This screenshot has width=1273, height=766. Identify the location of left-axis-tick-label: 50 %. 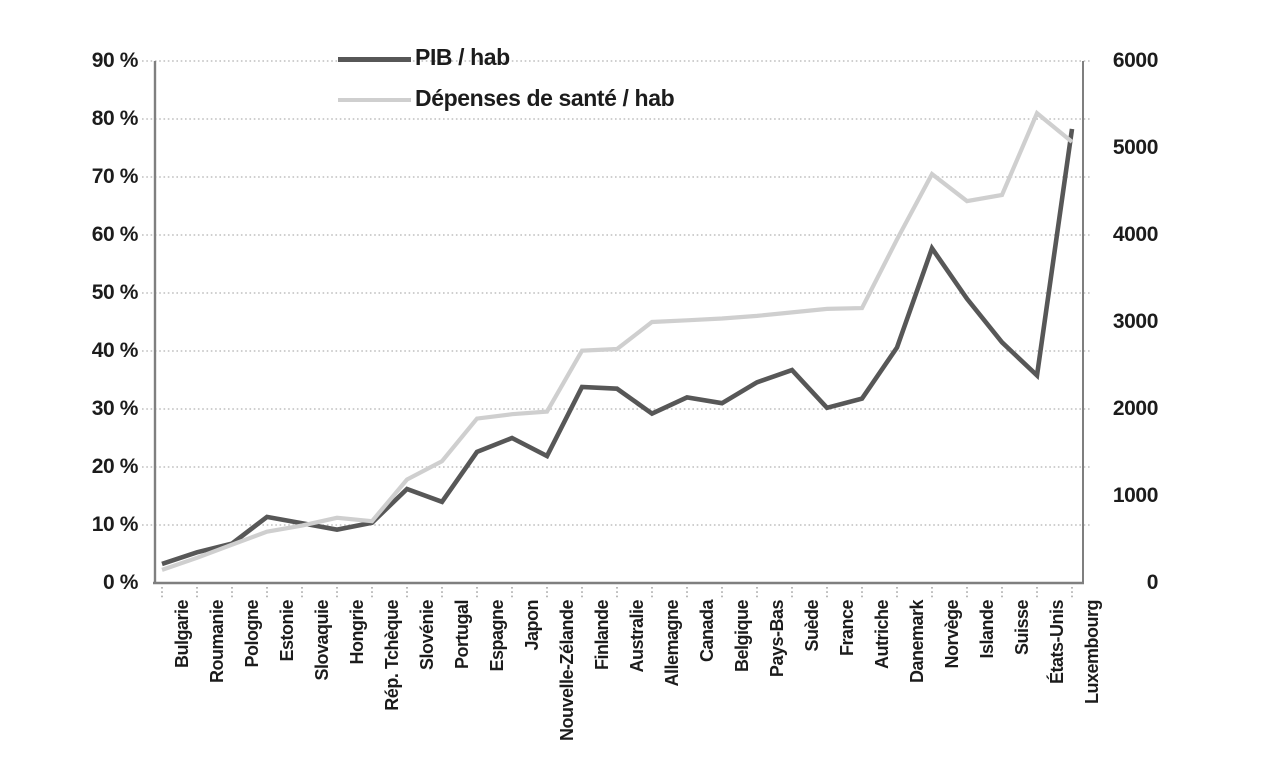
(115, 292).